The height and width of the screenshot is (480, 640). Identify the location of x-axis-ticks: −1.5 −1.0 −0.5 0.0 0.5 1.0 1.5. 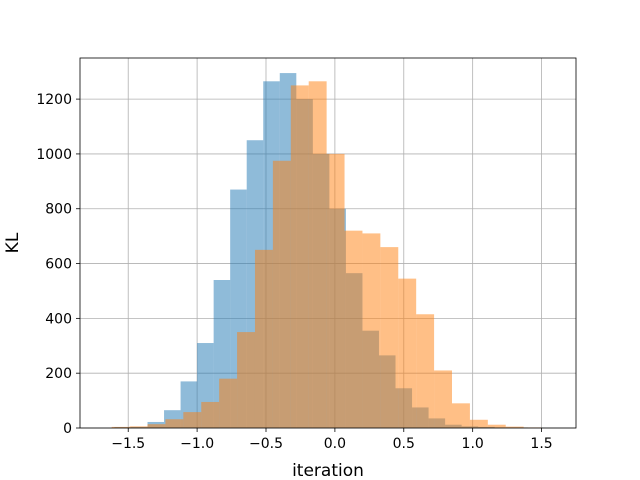
(332, 440).